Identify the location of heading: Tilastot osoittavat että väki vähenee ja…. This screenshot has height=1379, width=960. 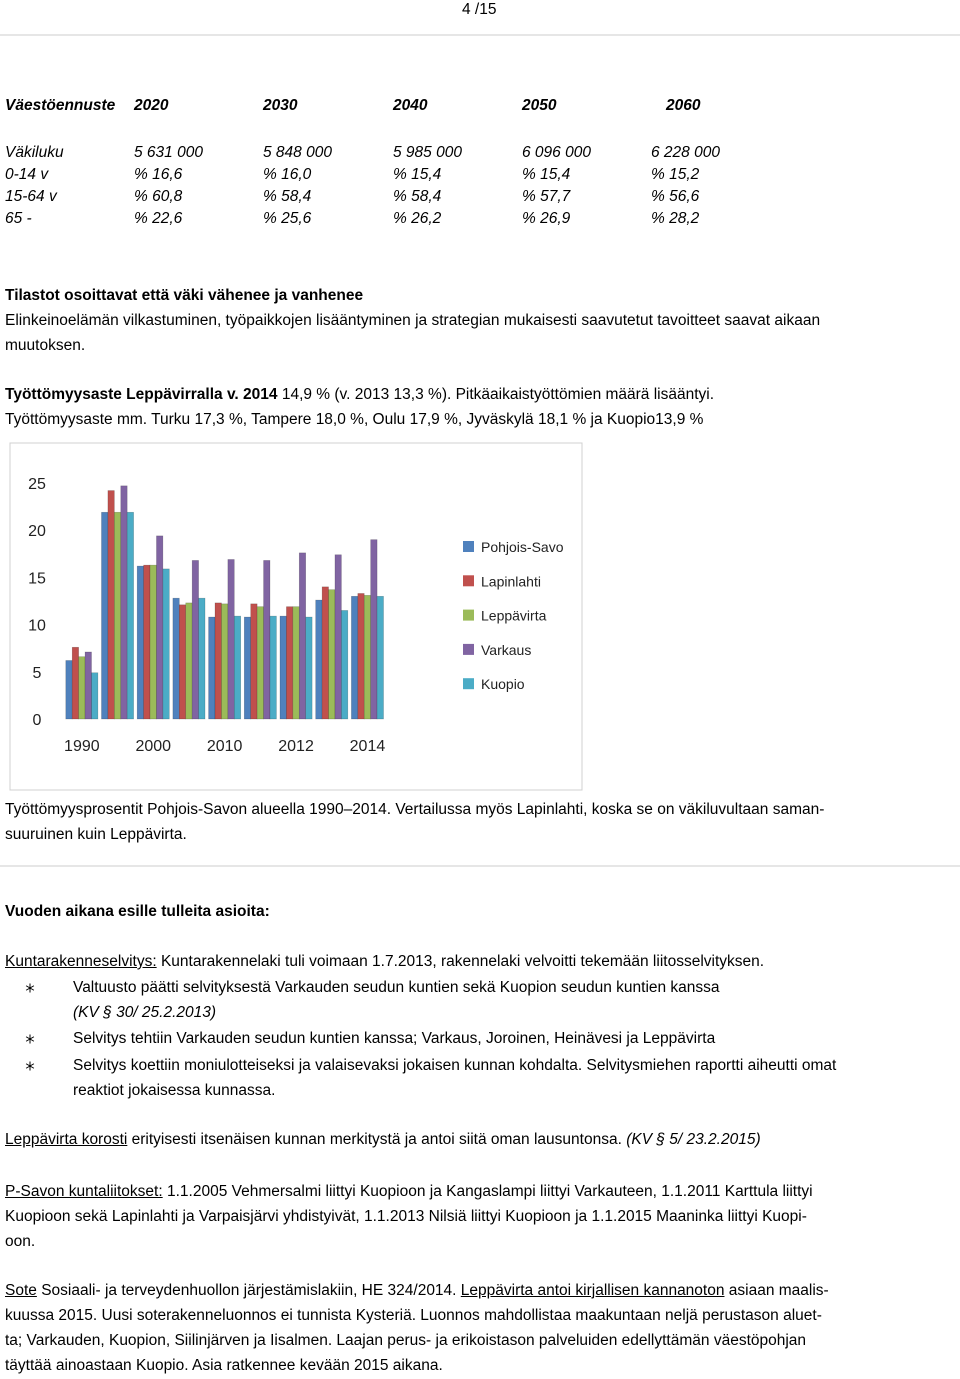
(184, 295).